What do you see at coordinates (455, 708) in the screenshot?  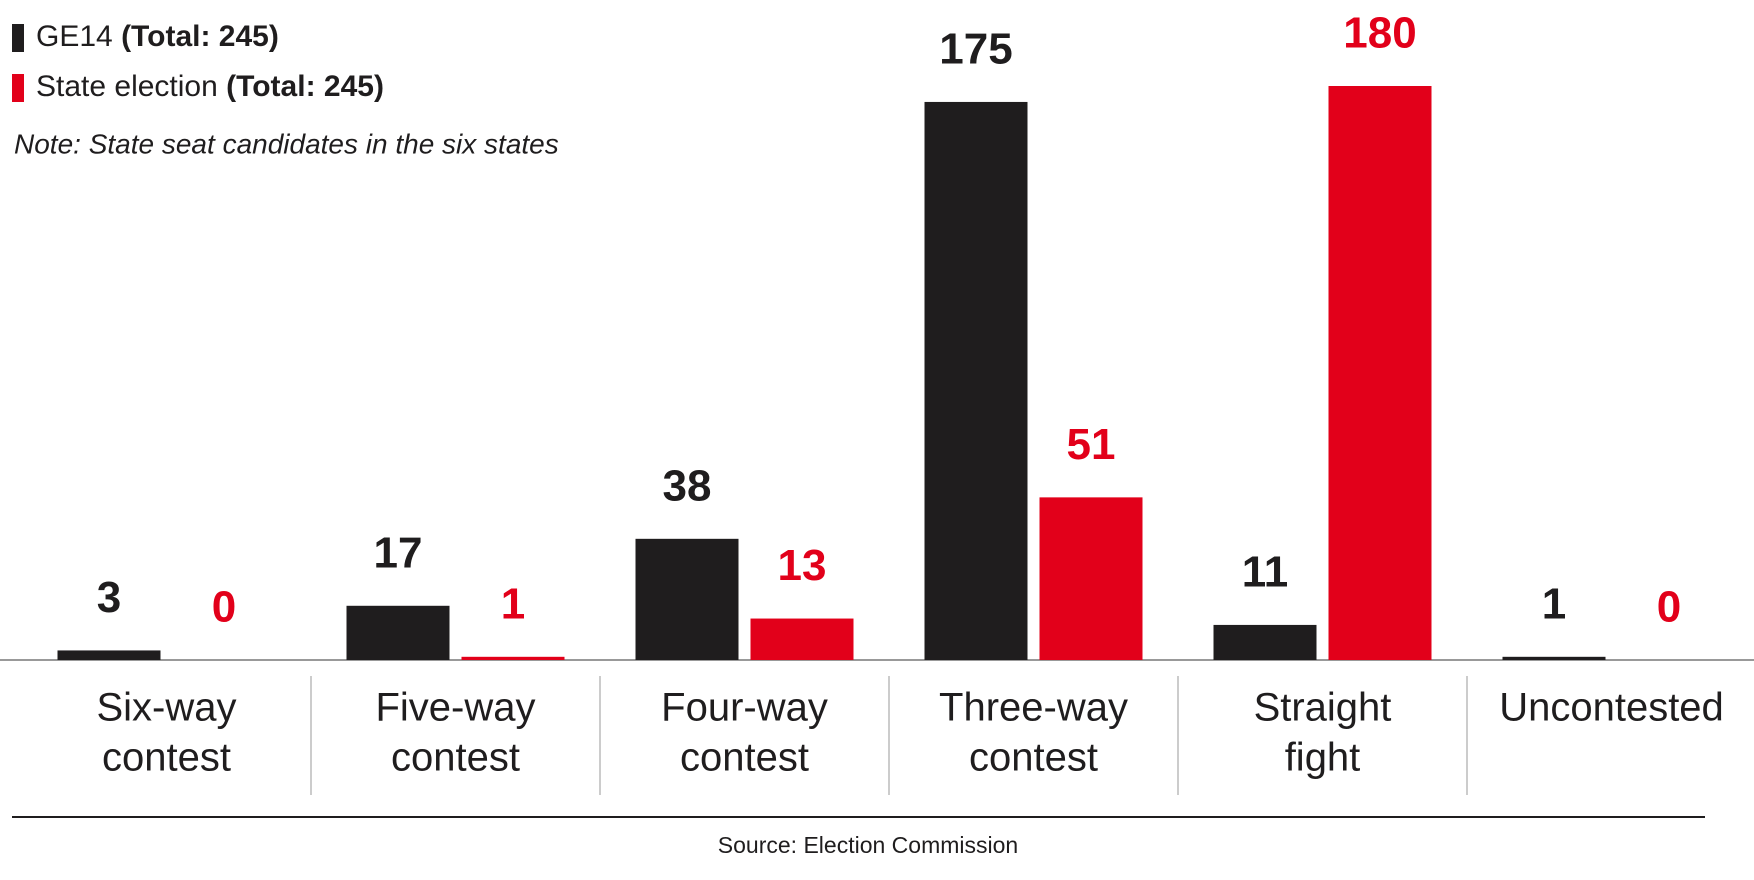 I see `x-tick-label: Five-way` at bounding box center [455, 708].